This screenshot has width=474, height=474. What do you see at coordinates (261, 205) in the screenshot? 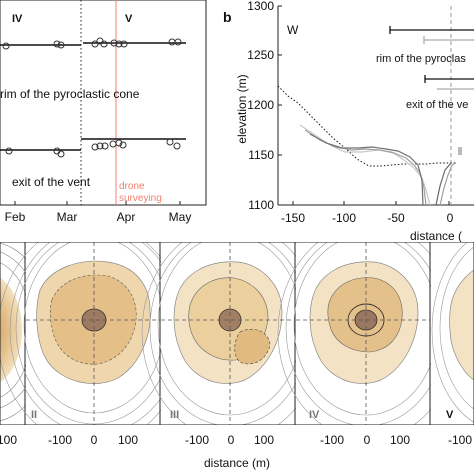
I see `y-tick-1100: 1100` at bounding box center [261, 205].